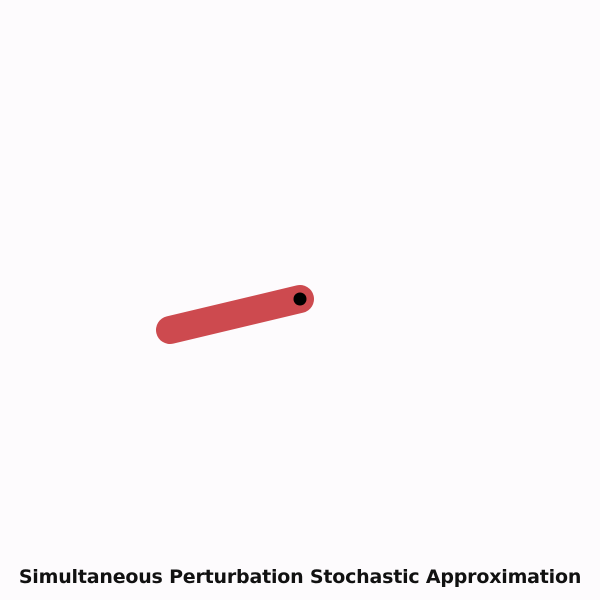  I want to click on pendulum-pivot, so click(300, 299).